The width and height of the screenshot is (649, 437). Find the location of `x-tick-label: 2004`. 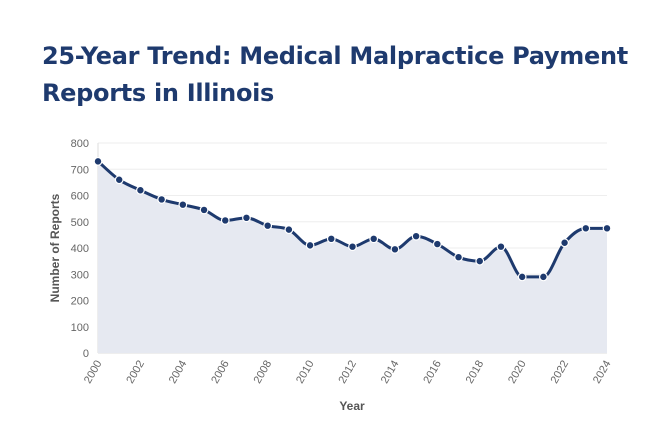

x-tick-label: 2004 is located at coordinates (178, 372).